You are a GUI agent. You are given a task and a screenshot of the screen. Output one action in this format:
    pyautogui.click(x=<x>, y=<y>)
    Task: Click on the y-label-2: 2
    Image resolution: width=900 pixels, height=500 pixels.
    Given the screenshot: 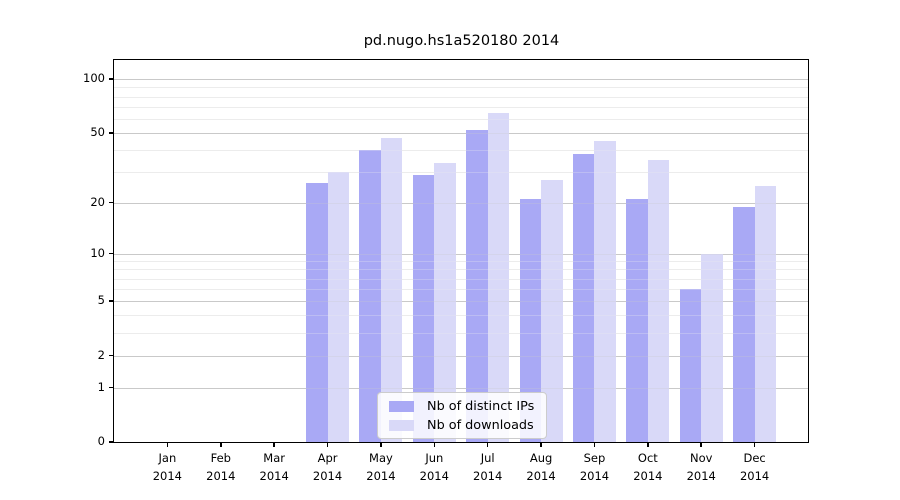 What is the action you would take?
    pyautogui.click(x=101, y=354)
    